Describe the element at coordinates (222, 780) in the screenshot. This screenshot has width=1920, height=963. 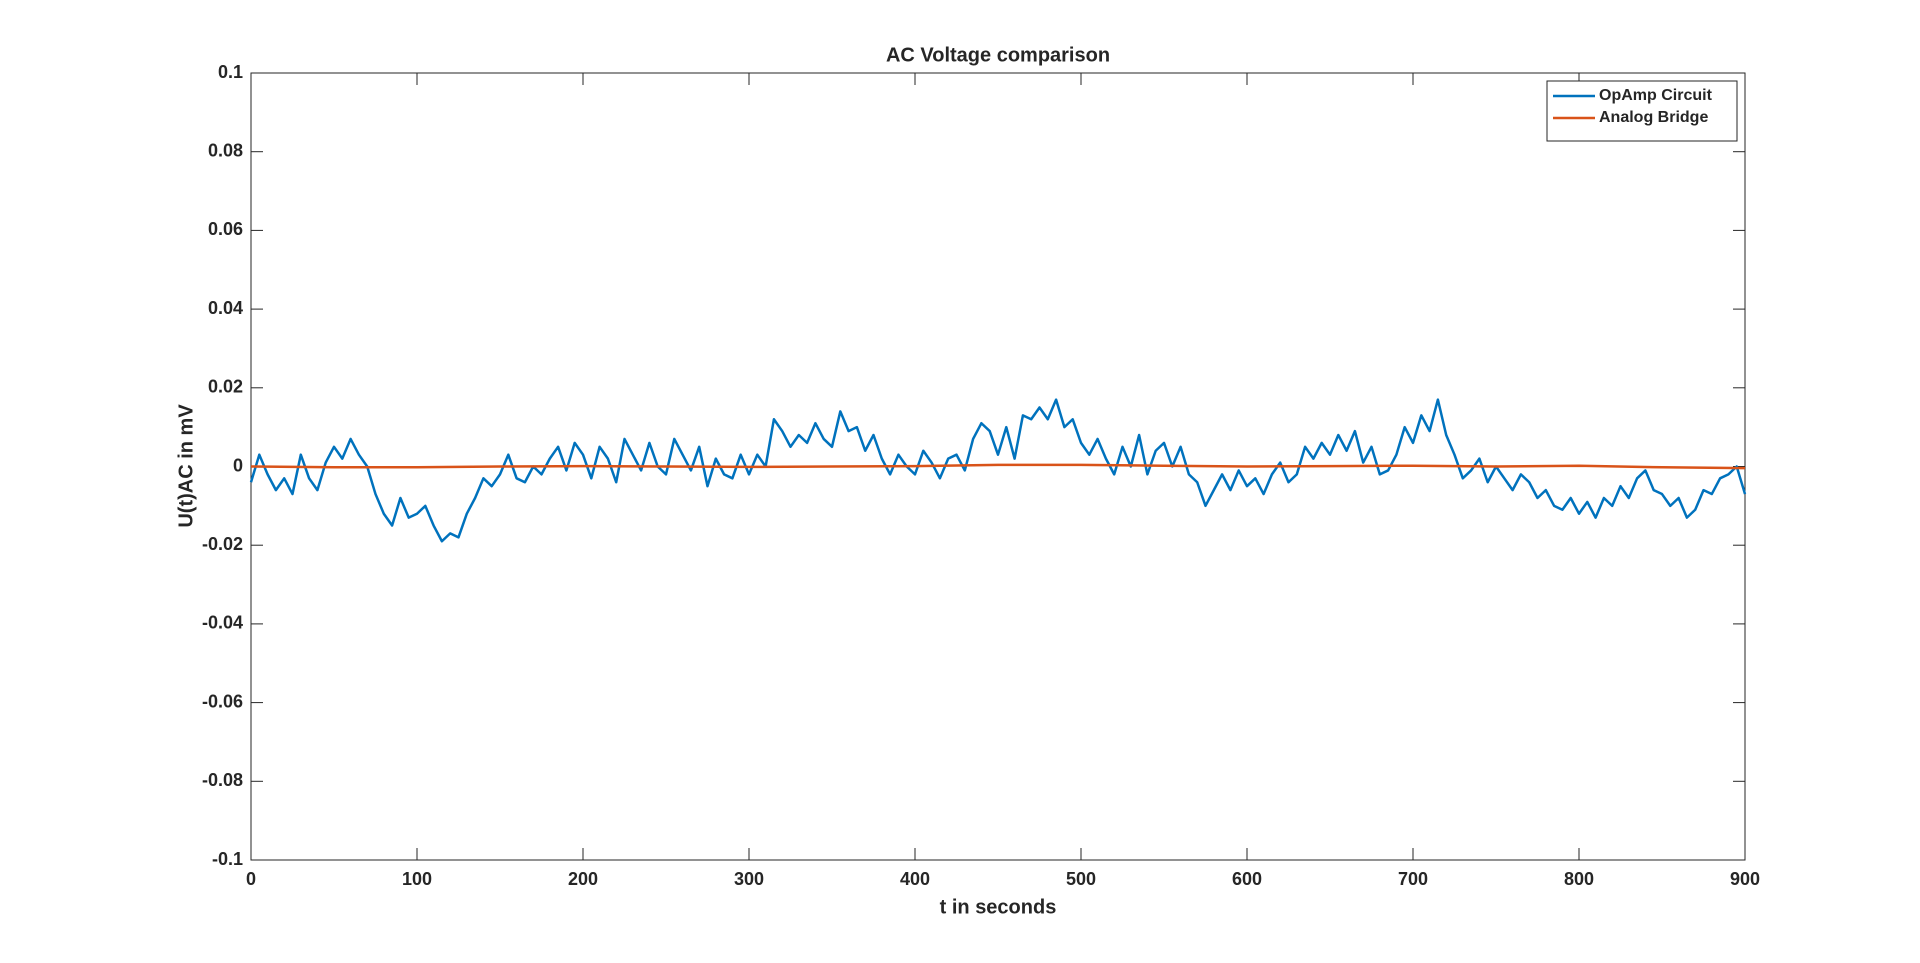
I see `y-tick-label: -0.08` at that location.